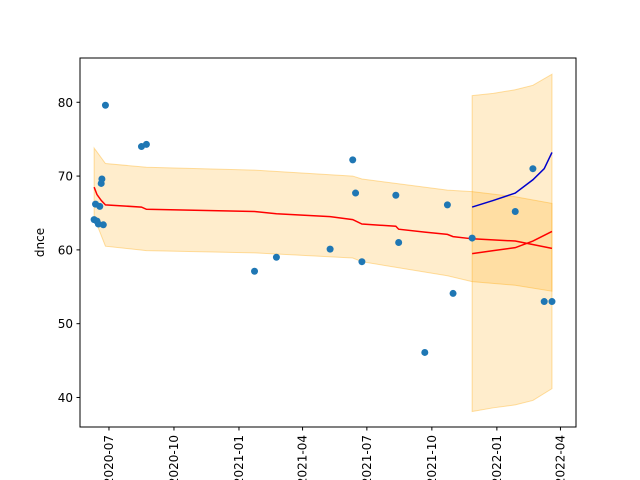  I want to click on x-tick-label: 2021-04, so click(303, 457).